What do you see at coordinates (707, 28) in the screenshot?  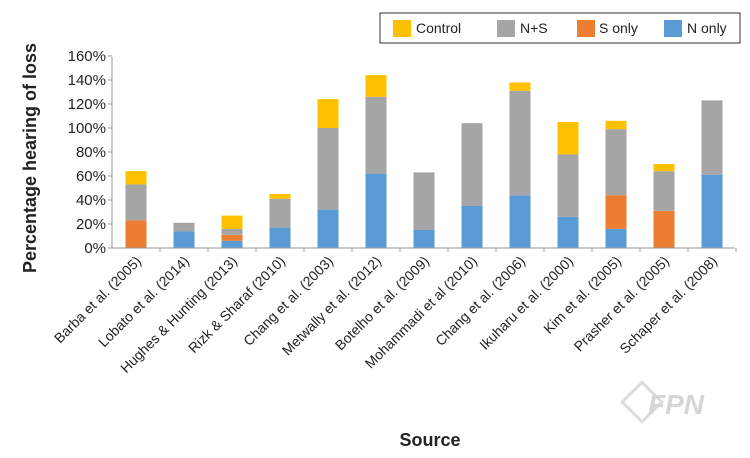 I see `legend-label-n-only: N only` at bounding box center [707, 28].